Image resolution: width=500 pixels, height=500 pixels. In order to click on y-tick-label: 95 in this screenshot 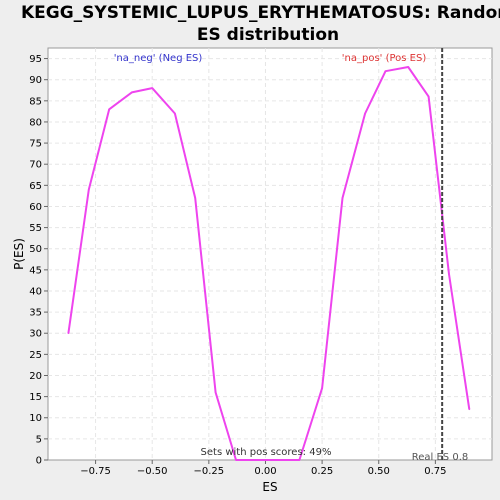, I will do `click(35, 59)`.